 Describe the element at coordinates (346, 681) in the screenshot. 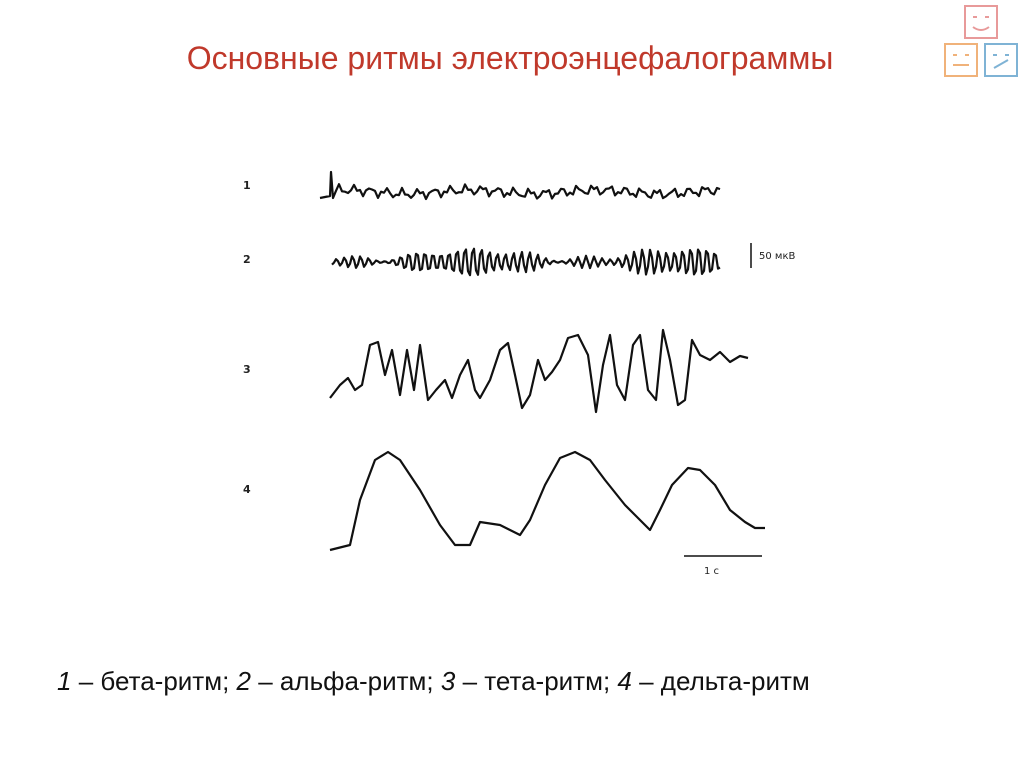

I see `caption-text: – альфа-ритм;` at that location.